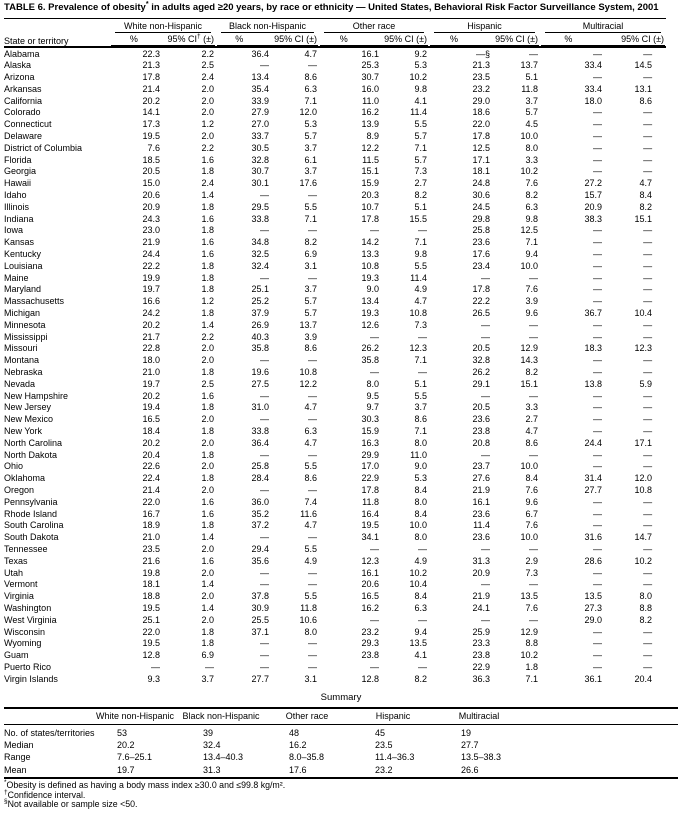 The width and height of the screenshot is (682, 830). What do you see at coordinates (191, 38) in the screenshot?
I see `ci-header: 95% CI† (±)` at bounding box center [191, 38].